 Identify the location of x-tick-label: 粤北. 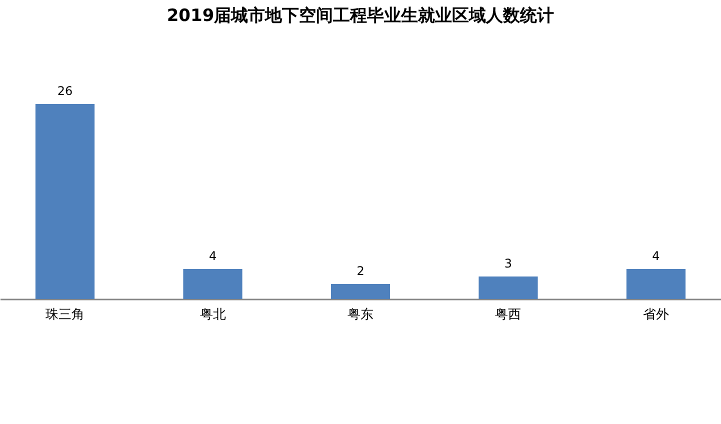
(213, 315).